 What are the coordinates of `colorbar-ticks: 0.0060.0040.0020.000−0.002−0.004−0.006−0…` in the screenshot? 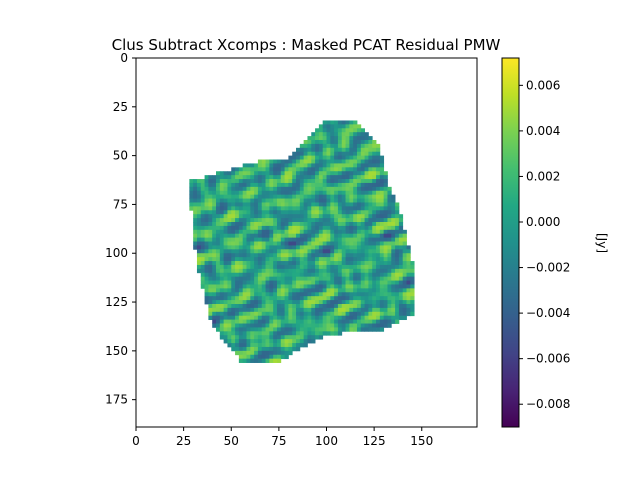 It's located at (544, 244).